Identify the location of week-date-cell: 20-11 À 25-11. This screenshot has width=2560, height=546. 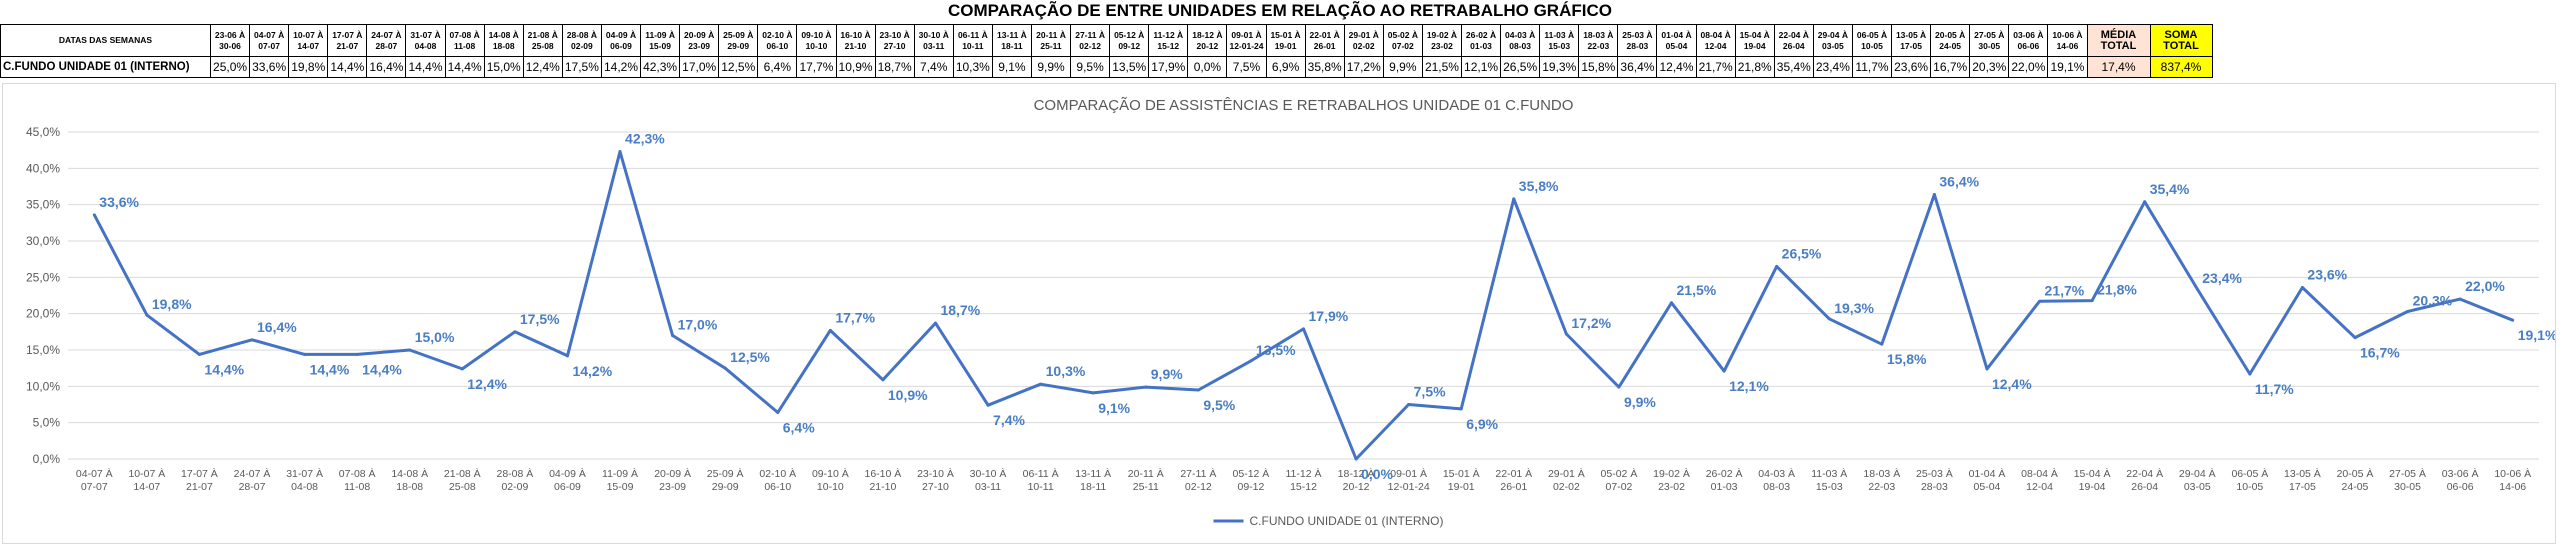
(1051, 40).